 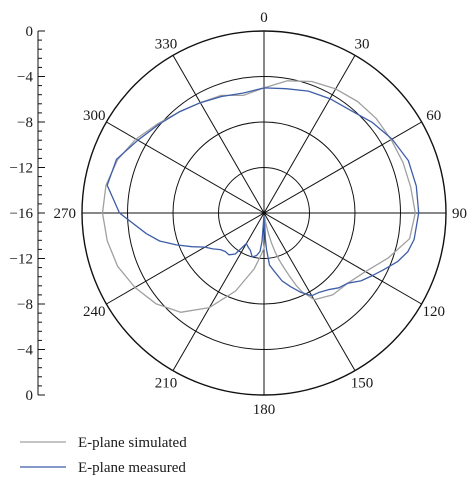 I want to click on angle-label-0: 0, so click(x=264, y=18).